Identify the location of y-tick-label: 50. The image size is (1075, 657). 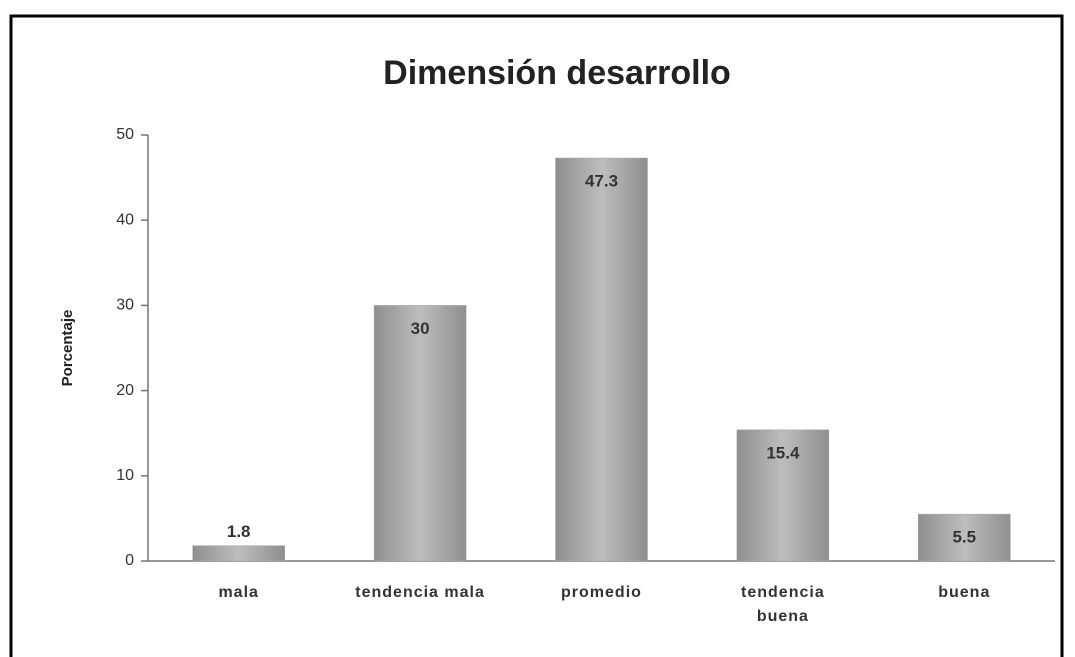
(125, 134).